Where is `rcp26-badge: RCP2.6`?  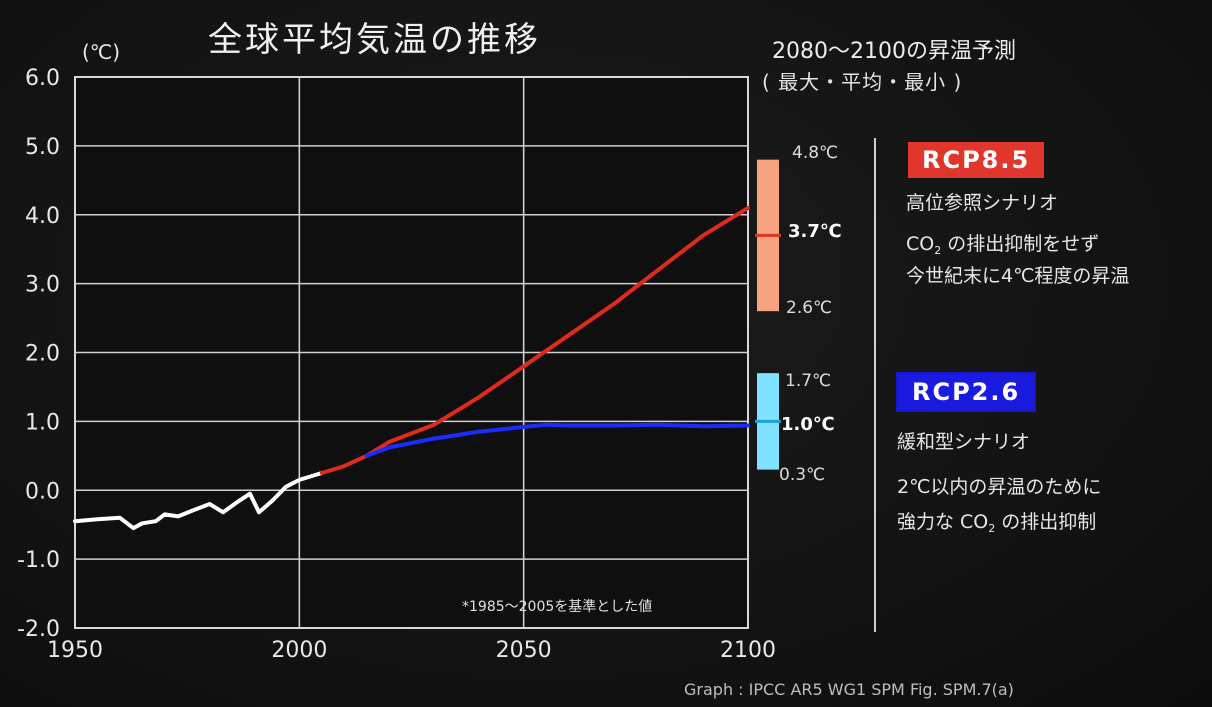
rcp26-badge: RCP2.6 is located at coordinates (966, 392).